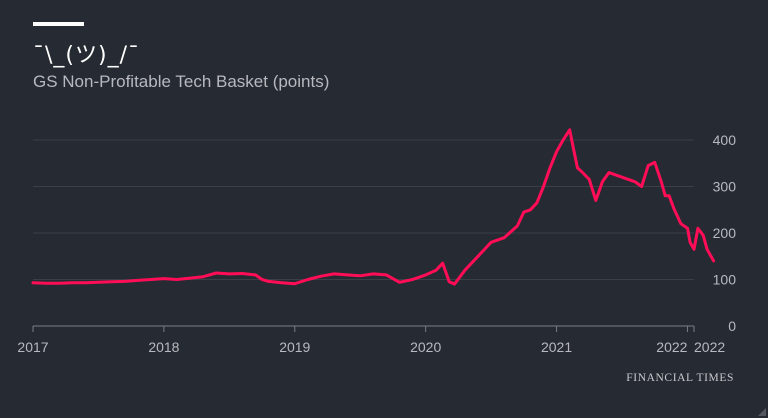  Describe the element at coordinates (725, 140) in the screenshot. I see `y-tick-label: 400` at that location.